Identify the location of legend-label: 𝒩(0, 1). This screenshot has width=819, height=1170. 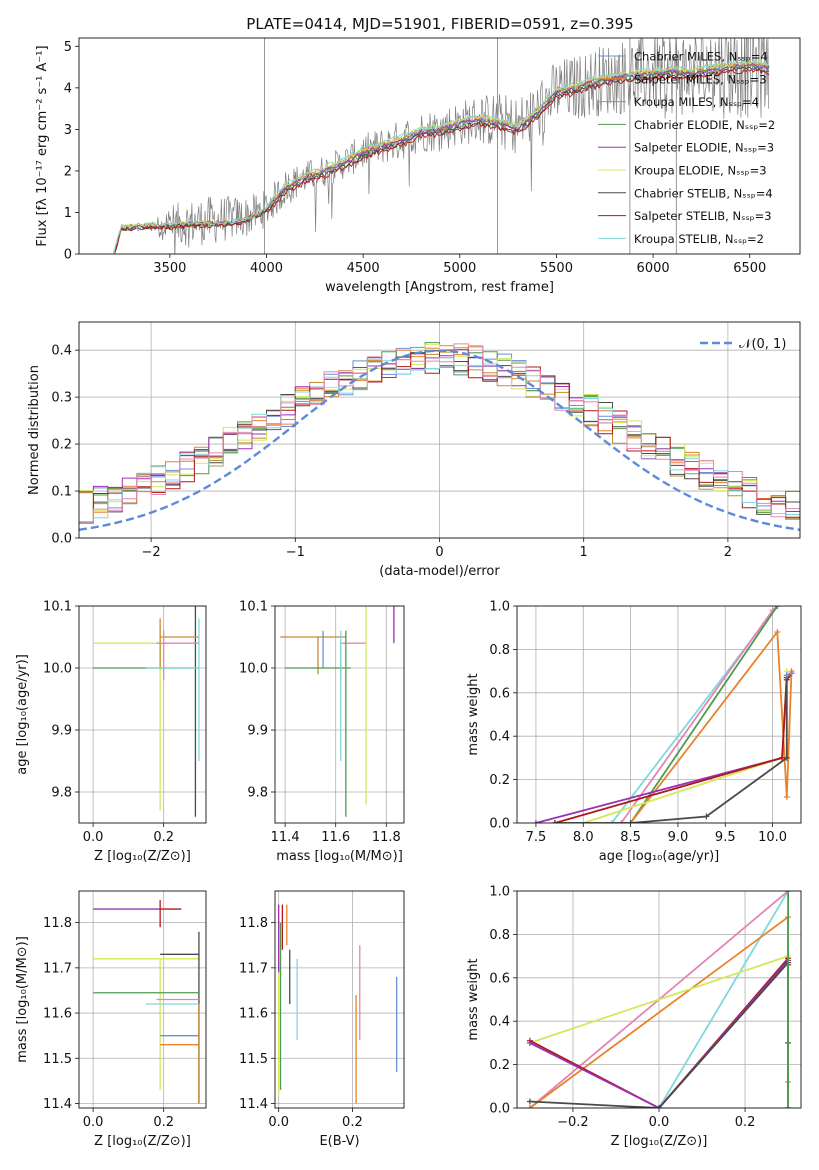
(762, 344).